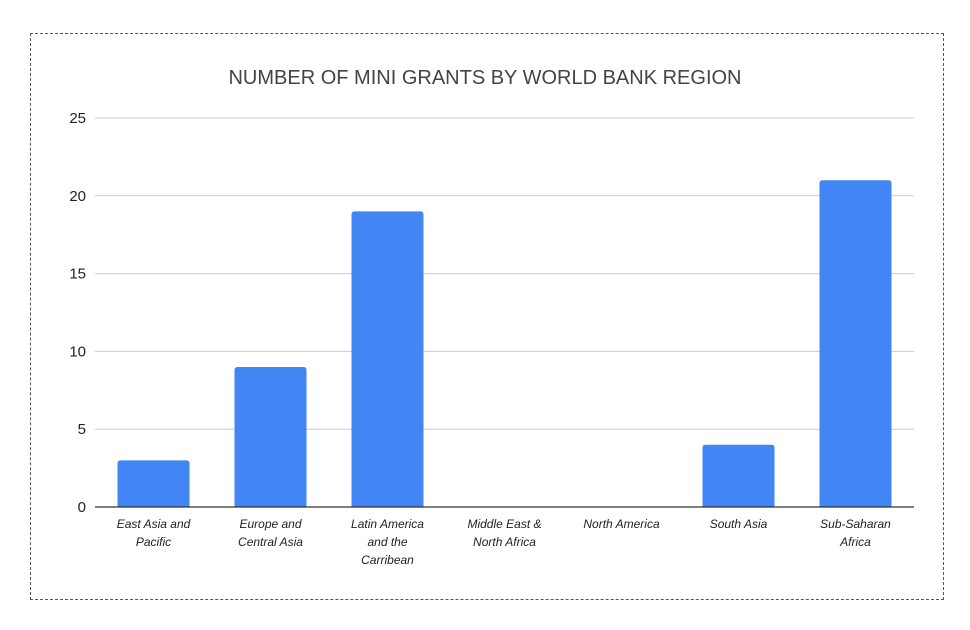 The image size is (970, 630). I want to click on y-tick-label: 0, so click(82, 507).